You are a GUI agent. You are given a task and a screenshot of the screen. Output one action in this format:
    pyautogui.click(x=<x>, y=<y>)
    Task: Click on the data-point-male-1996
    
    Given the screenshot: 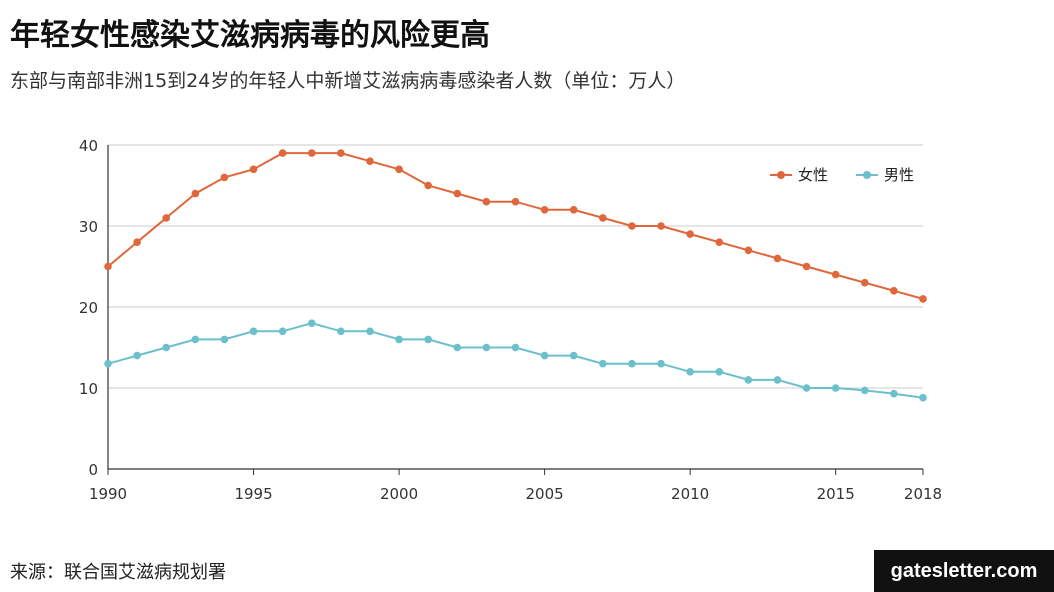 What is the action you would take?
    pyautogui.click(x=282, y=331)
    